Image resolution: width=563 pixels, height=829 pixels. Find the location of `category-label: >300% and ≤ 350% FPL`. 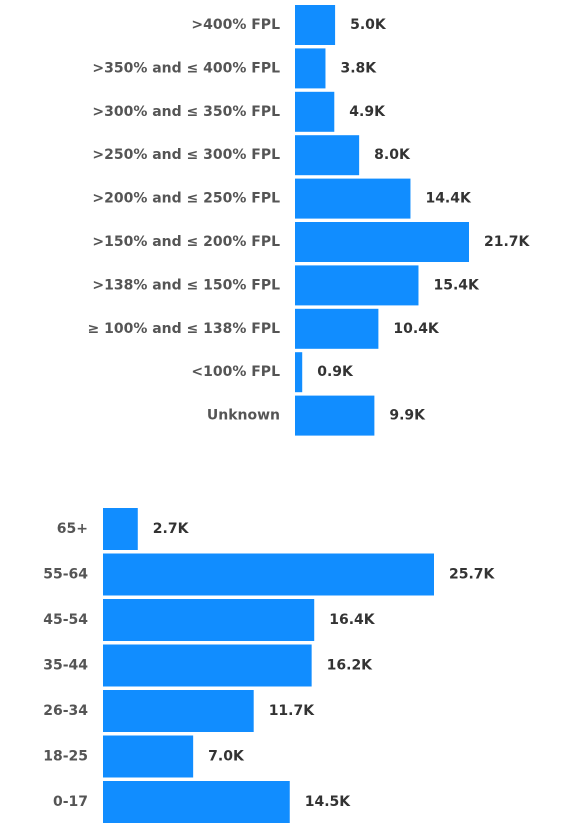

category-label: >300% and ≤ 350% FPL is located at coordinates (186, 112).